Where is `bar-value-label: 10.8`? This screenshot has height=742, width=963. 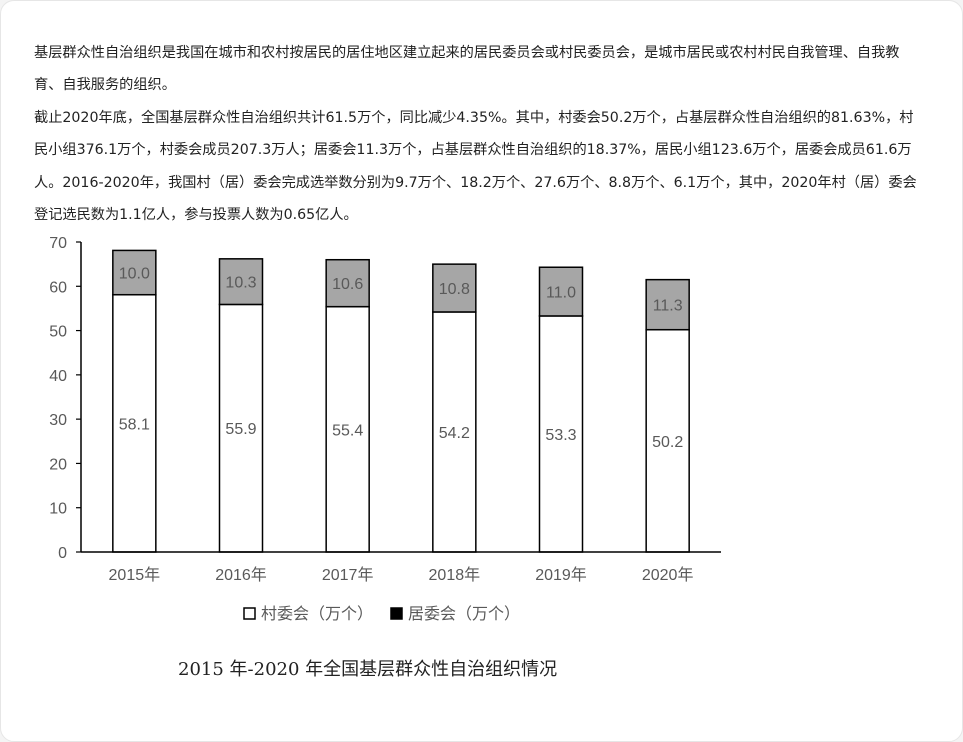
bar-value-label: 10.8 is located at coordinates (454, 289).